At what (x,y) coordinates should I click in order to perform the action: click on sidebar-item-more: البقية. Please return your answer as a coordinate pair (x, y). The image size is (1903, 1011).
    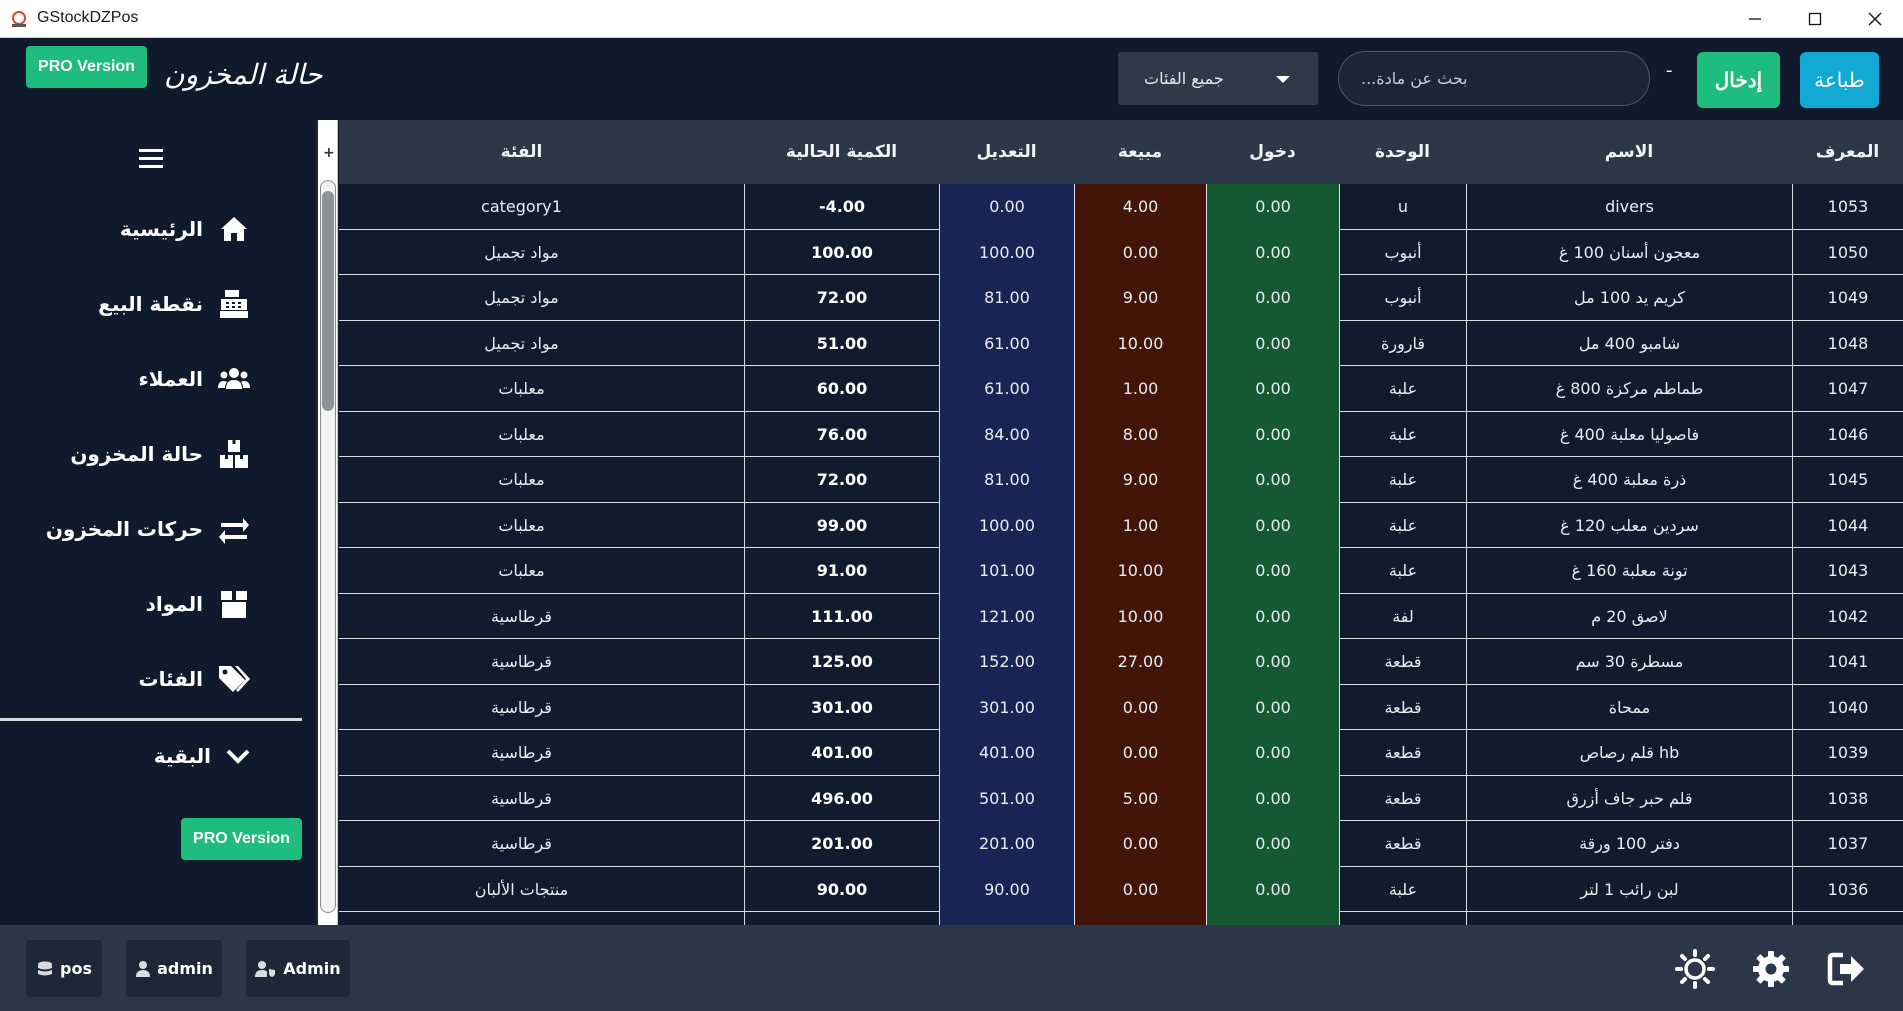
    Looking at the image, I should click on (202, 756).